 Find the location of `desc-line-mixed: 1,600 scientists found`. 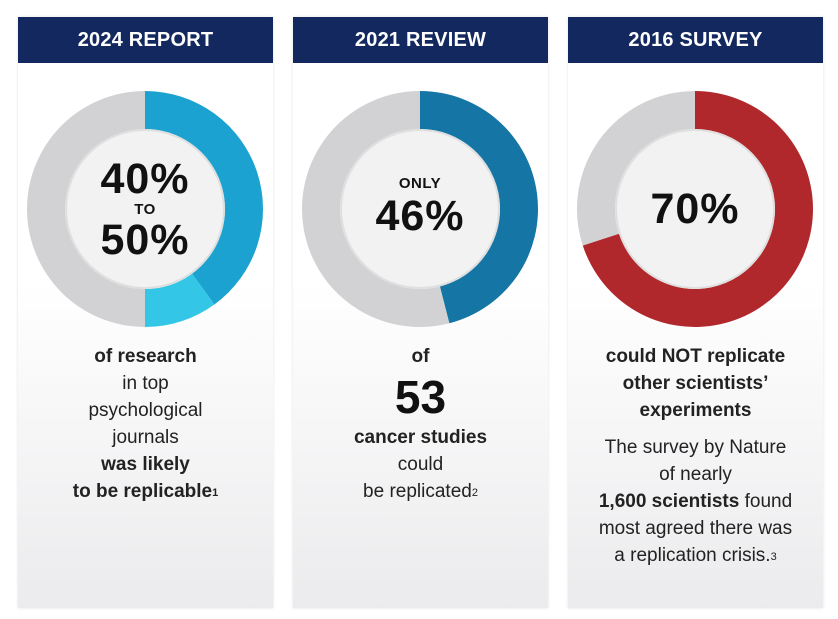

desc-line-mixed: 1,600 scientists found is located at coordinates (695, 501).